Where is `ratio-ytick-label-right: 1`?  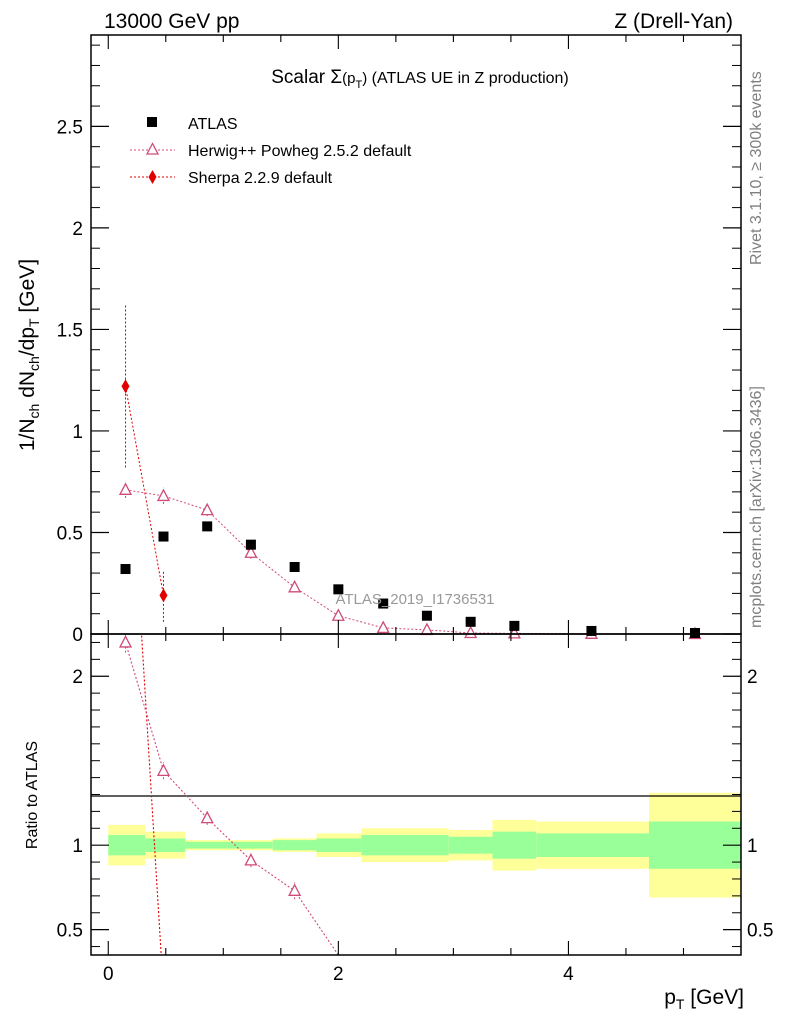
ratio-ytick-label-right: 1 is located at coordinates (752, 846).